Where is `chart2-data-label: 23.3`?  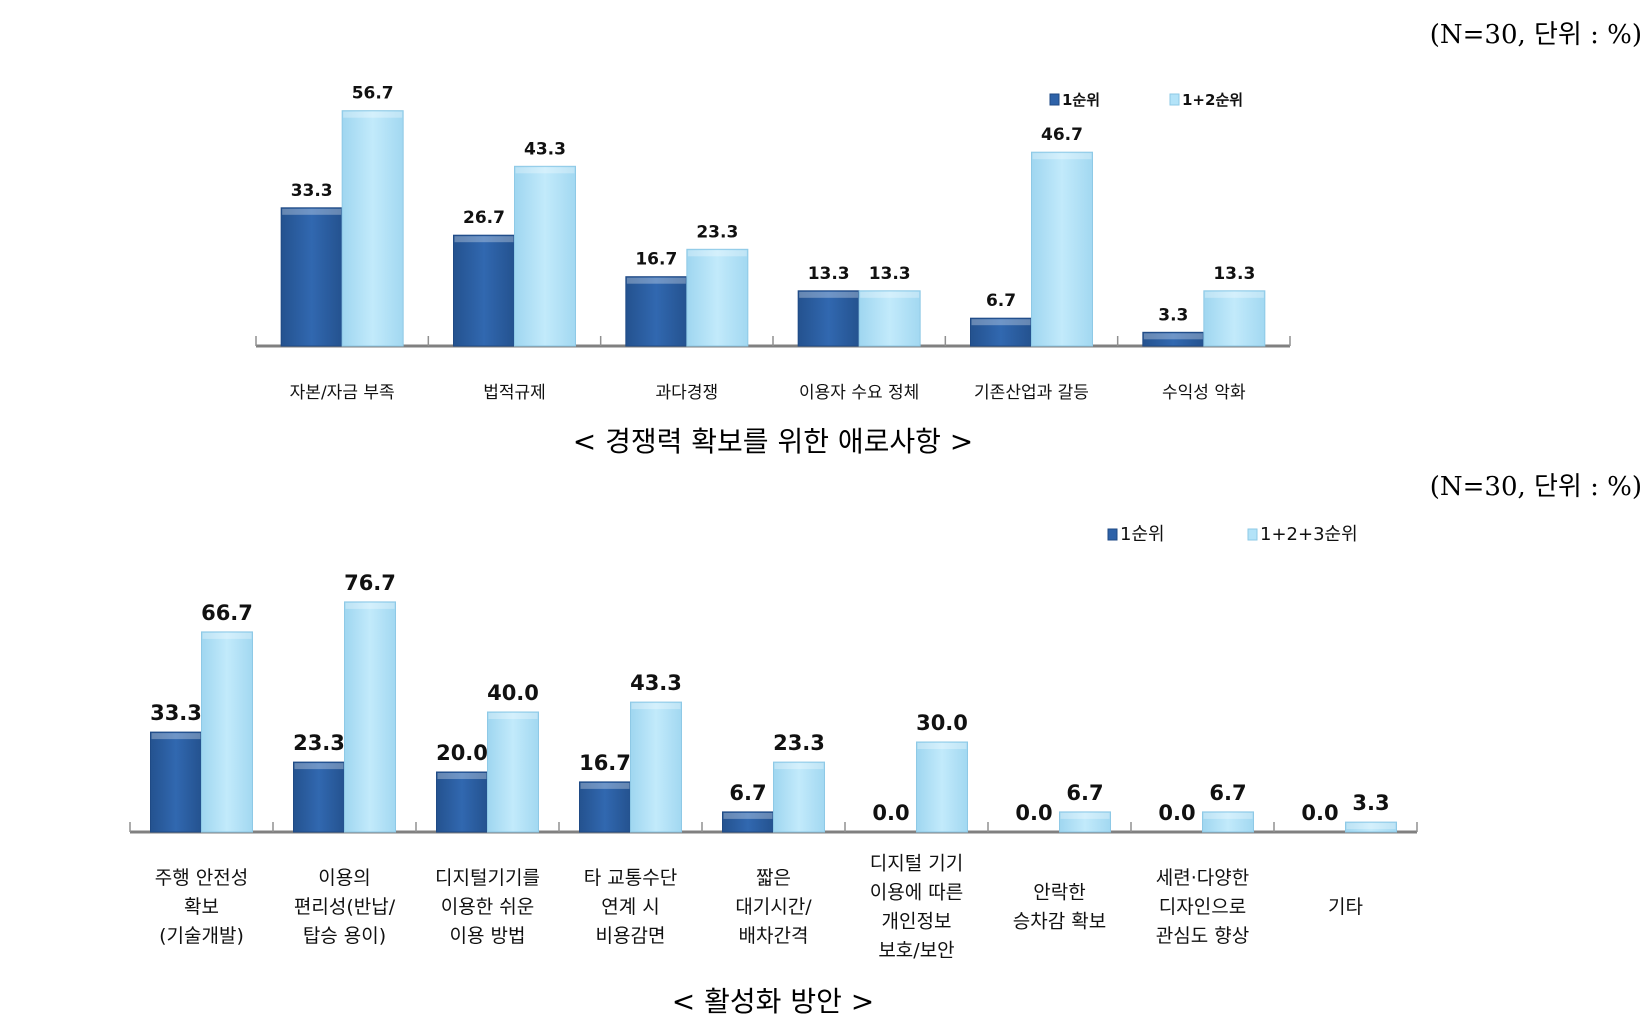 chart2-data-label: 23.3 is located at coordinates (319, 743).